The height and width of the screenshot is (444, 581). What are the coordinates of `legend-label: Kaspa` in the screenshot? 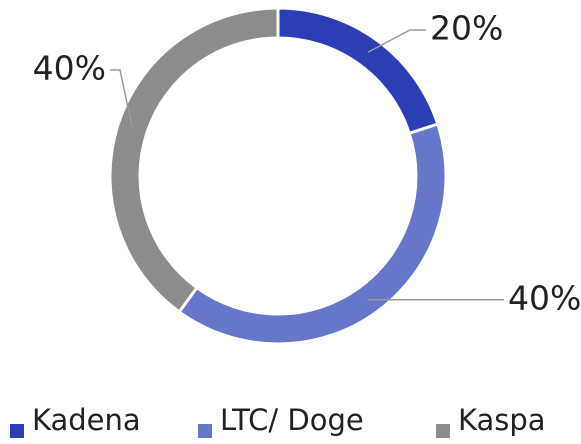 It's located at (502, 420).